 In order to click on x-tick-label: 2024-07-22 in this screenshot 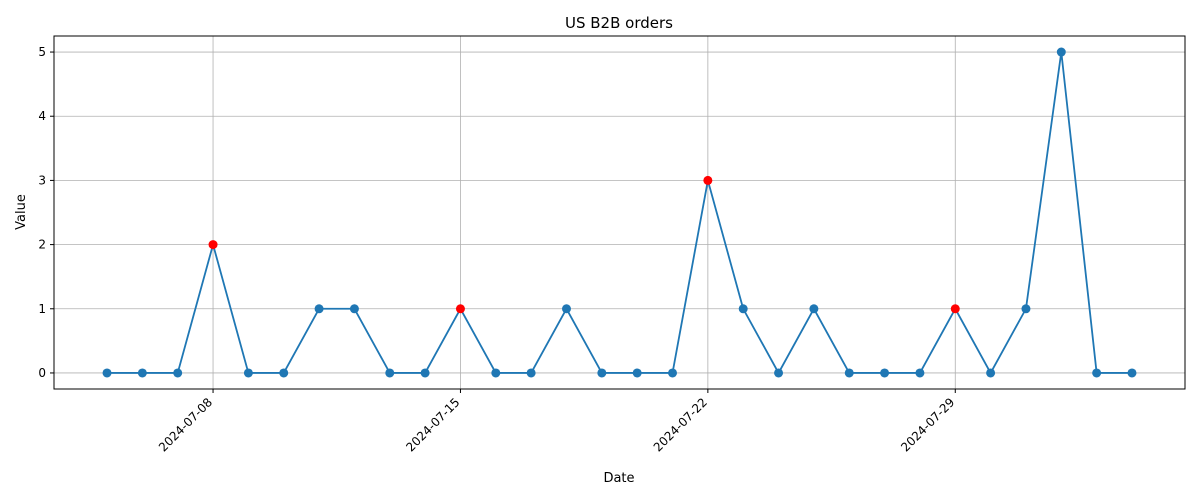, I will do `click(680, 424)`.